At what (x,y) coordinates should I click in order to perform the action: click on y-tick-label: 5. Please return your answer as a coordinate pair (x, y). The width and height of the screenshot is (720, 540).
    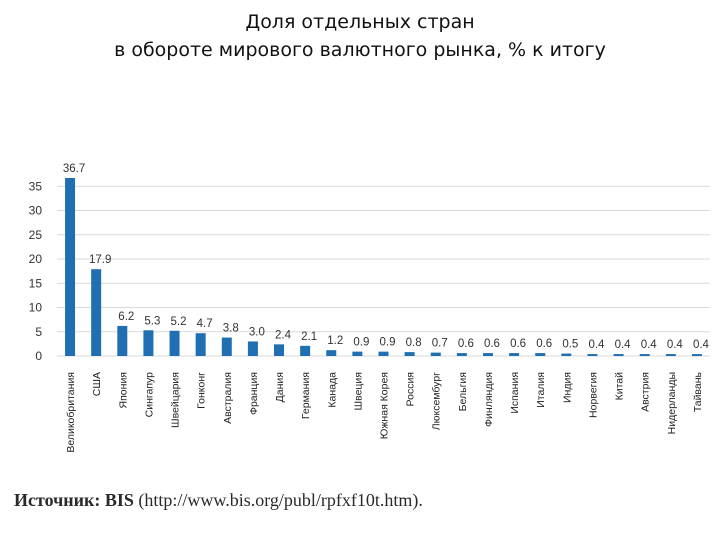
    Looking at the image, I should click on (38, 332).